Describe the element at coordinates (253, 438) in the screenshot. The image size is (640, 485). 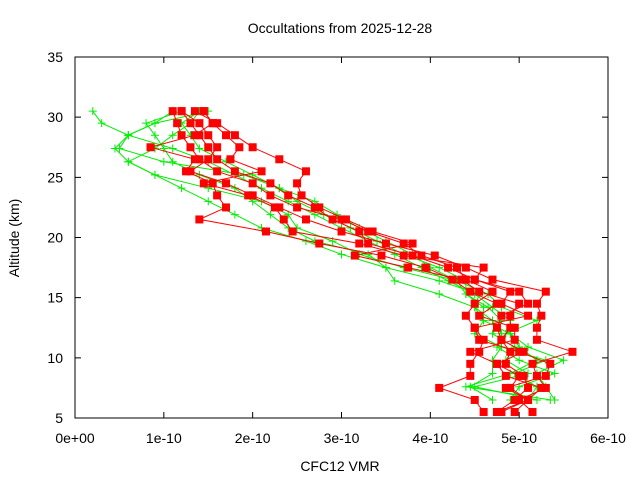
I see `x-tick-label: 2e-10` at that location.